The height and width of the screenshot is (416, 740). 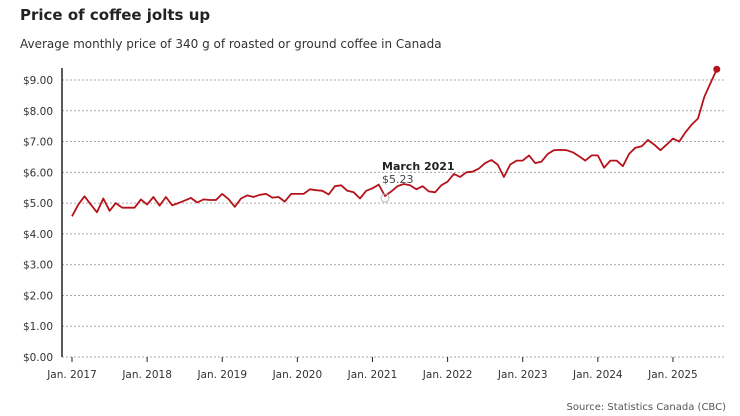 I want to click on annotation-label: March 2021, so click(x=418, y=166).